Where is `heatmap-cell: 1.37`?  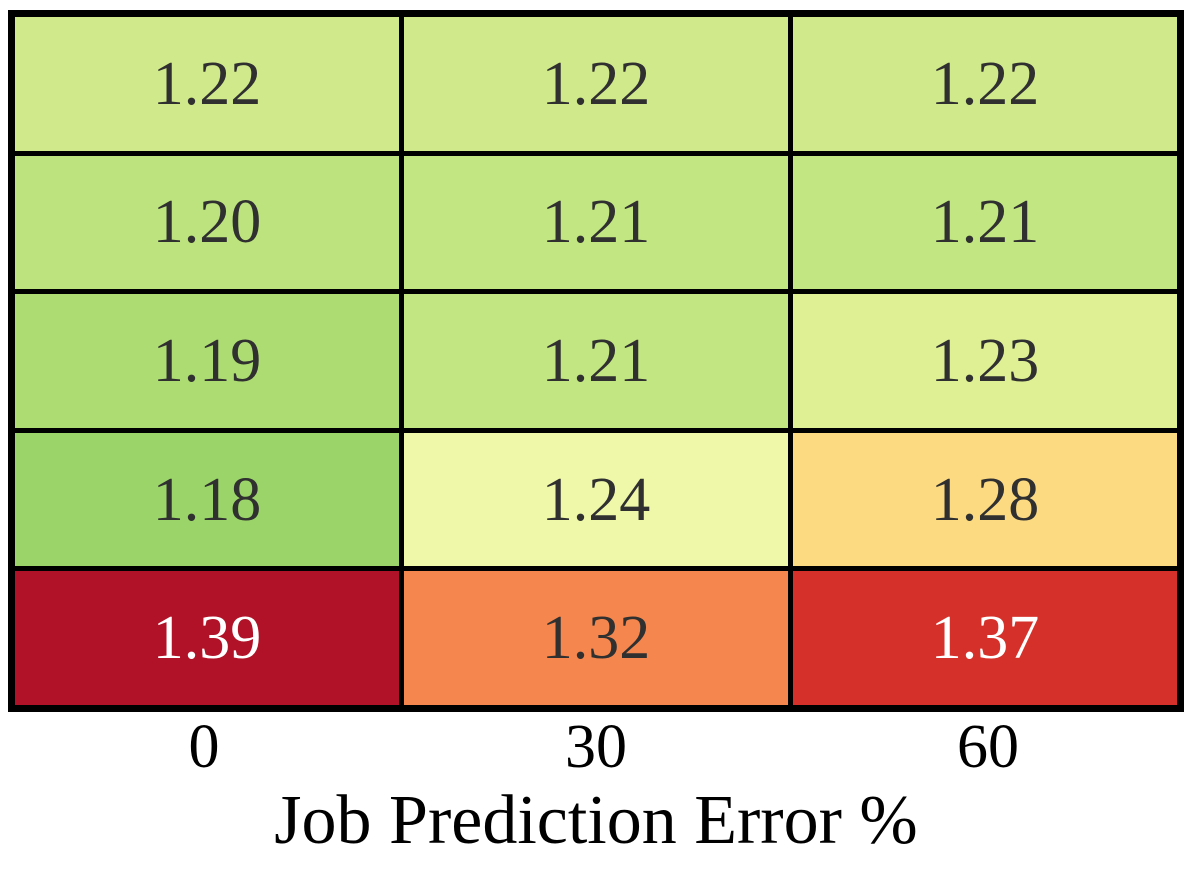 heatmap-cell: 1.37 is located at coordinates (985, 638).